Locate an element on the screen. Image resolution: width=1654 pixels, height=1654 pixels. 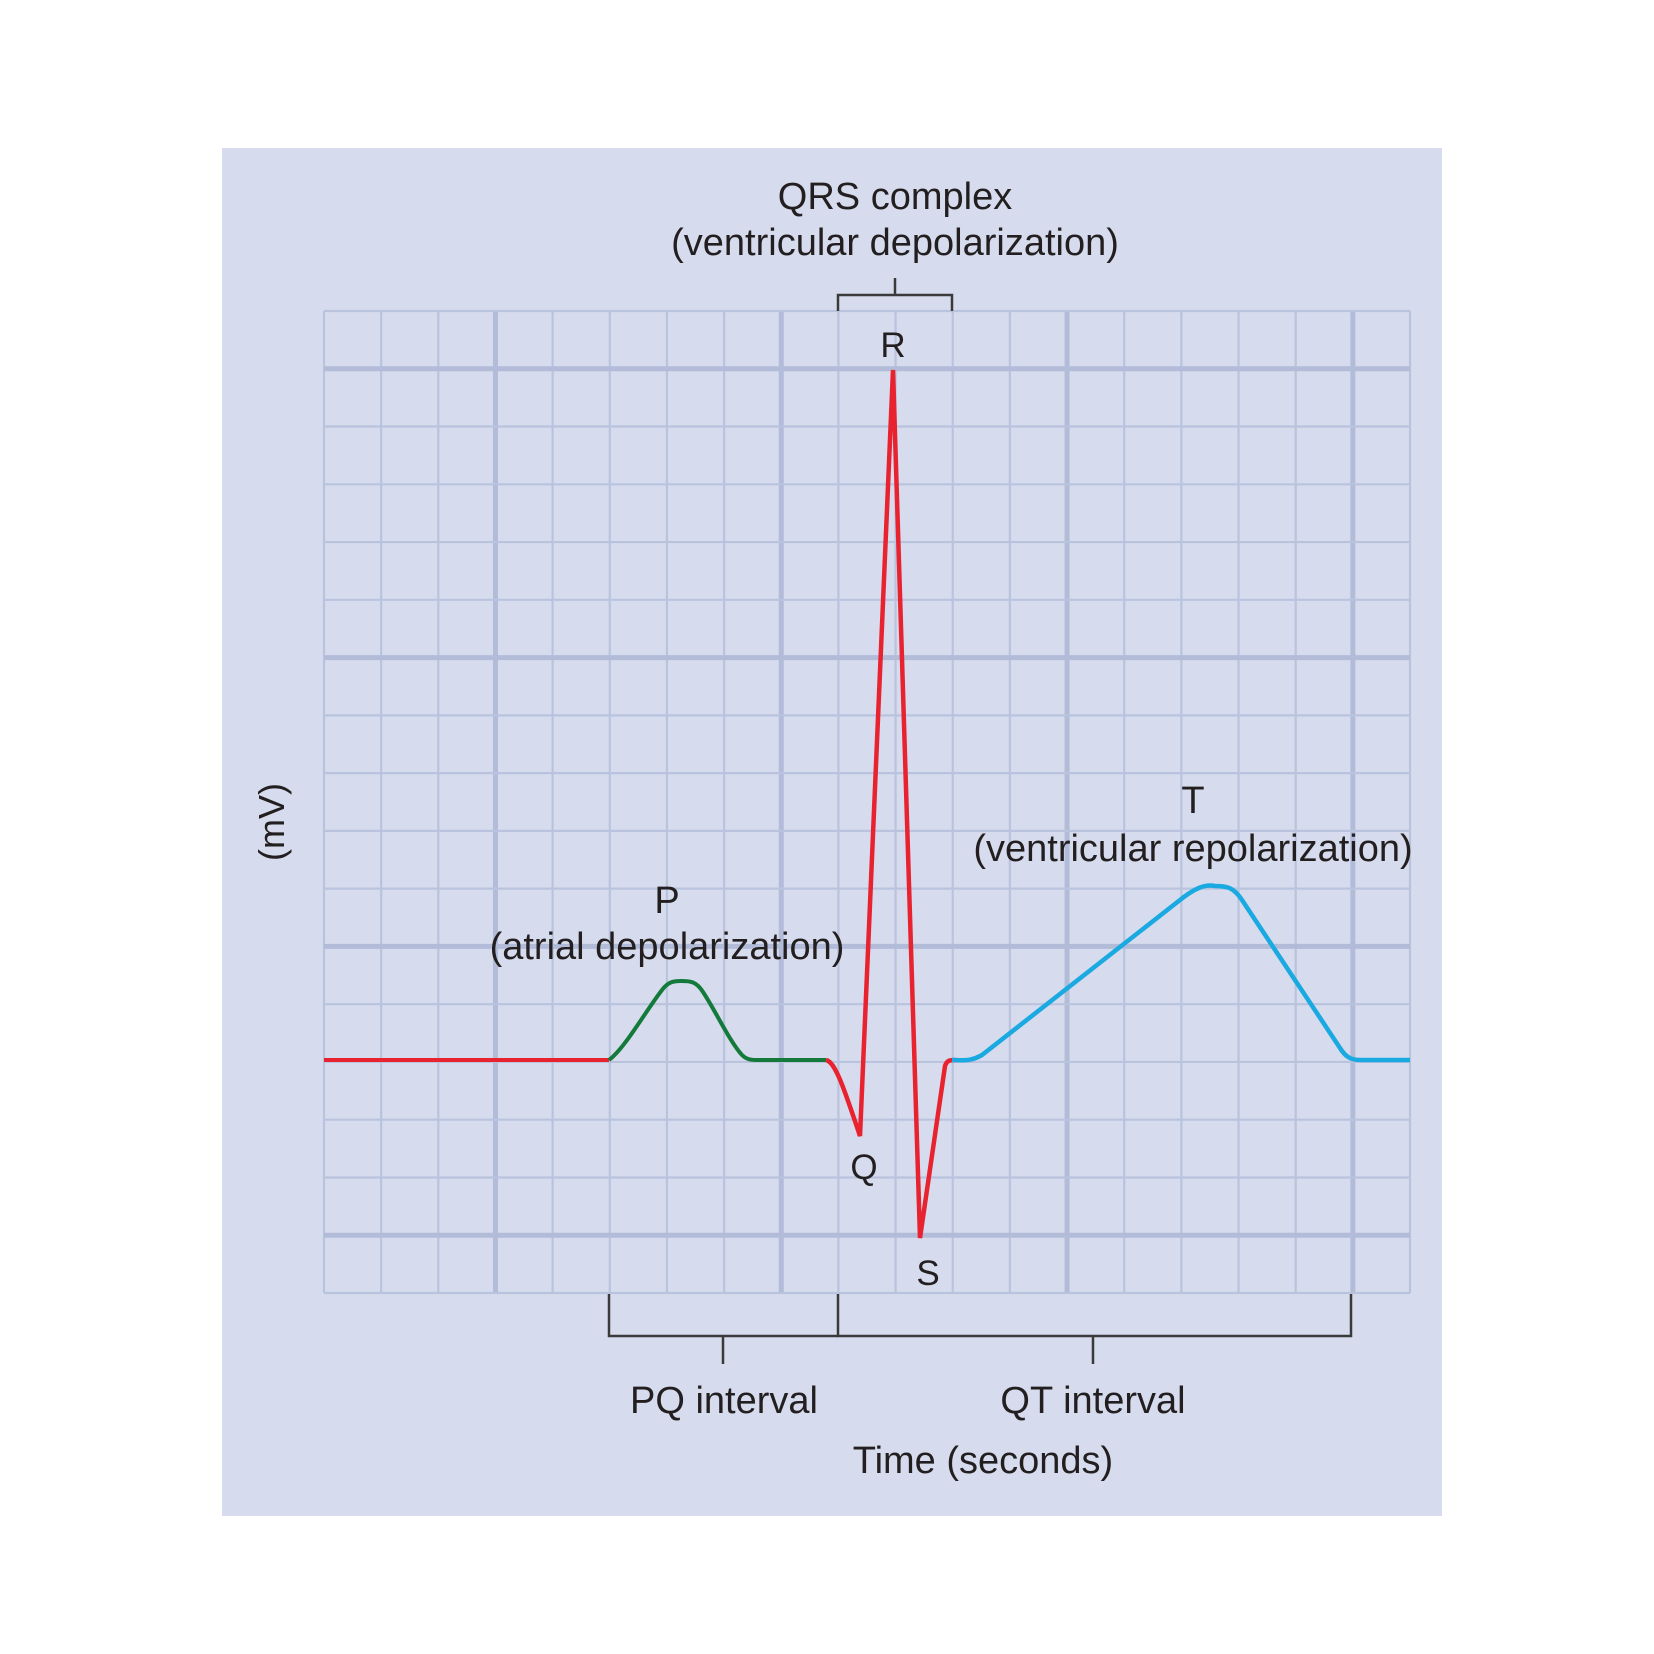
t-wave-title: T is located at coordinates (1193, 801).